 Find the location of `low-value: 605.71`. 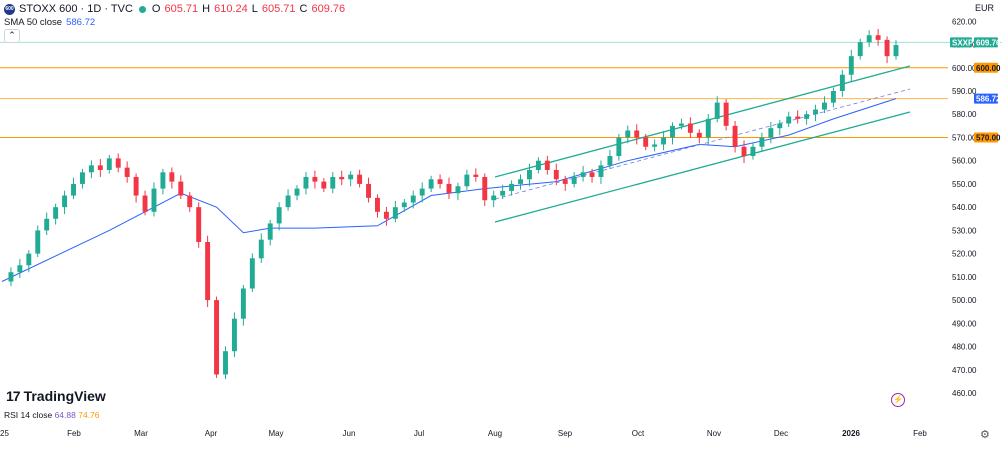

low-value: 605.71 is located at coordinates (278, 9).